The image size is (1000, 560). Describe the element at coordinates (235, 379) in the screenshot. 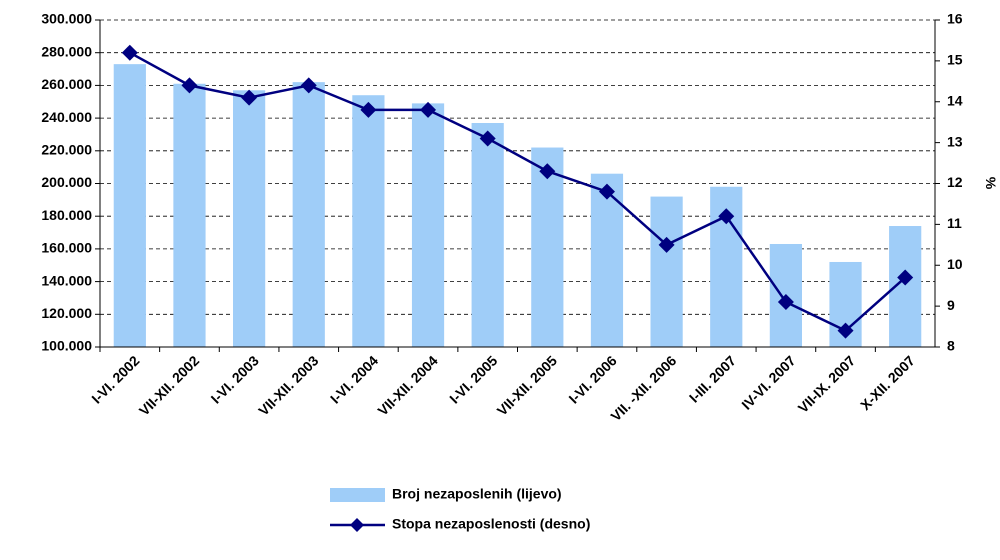

I see `x-tick-label: I-VI. 2003` at that location.